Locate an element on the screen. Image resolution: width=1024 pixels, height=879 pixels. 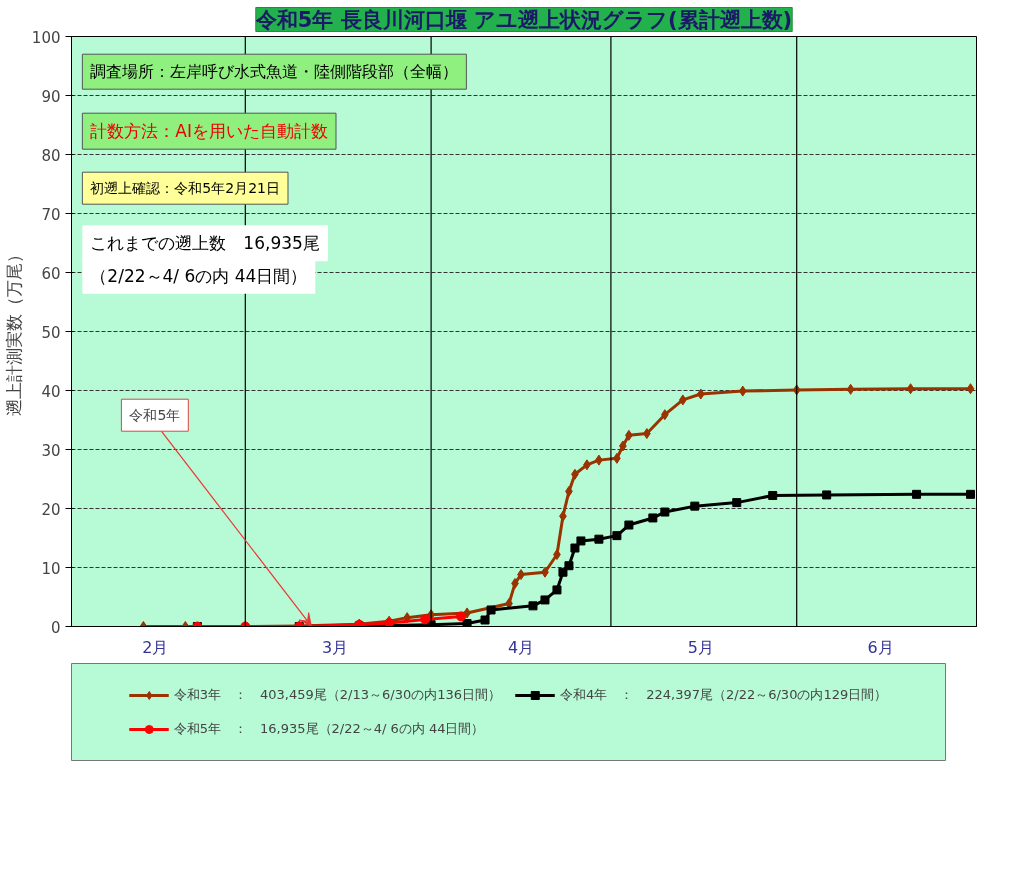
y-tick-label: 90 is located at coordinates (51, 96).